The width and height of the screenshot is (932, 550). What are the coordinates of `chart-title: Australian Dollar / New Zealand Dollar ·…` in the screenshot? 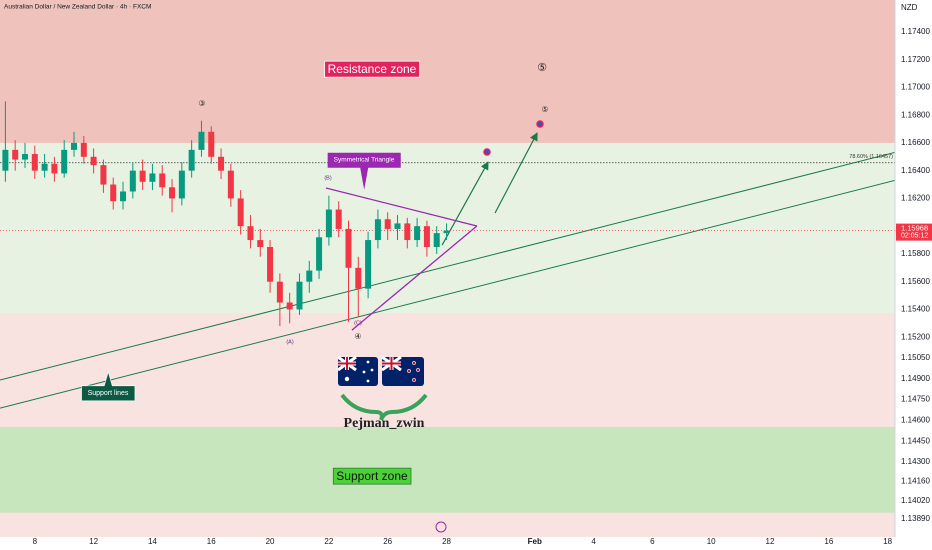 It's located at (77, 7).